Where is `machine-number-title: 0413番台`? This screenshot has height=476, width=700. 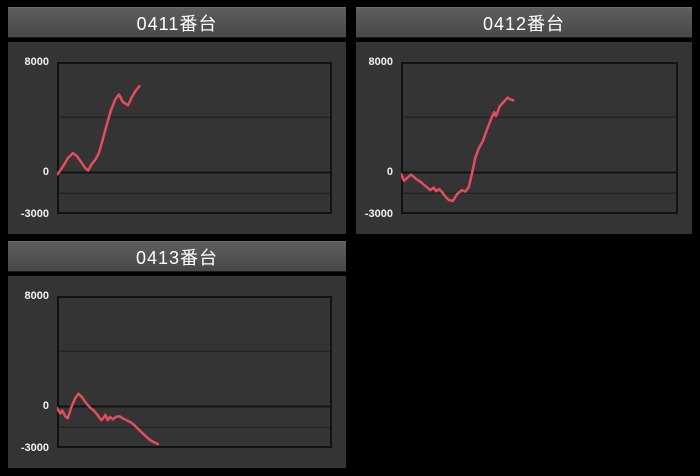 machine-number-title: 0413番台 is located at coordinates (177, 257).